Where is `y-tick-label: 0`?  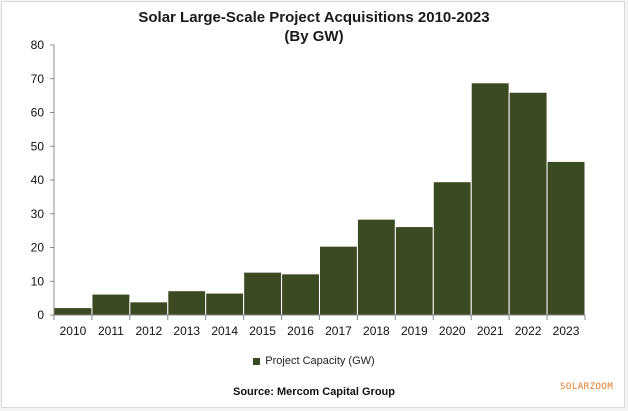 y-tick-label: 0 is located at coordinates (40, 315).